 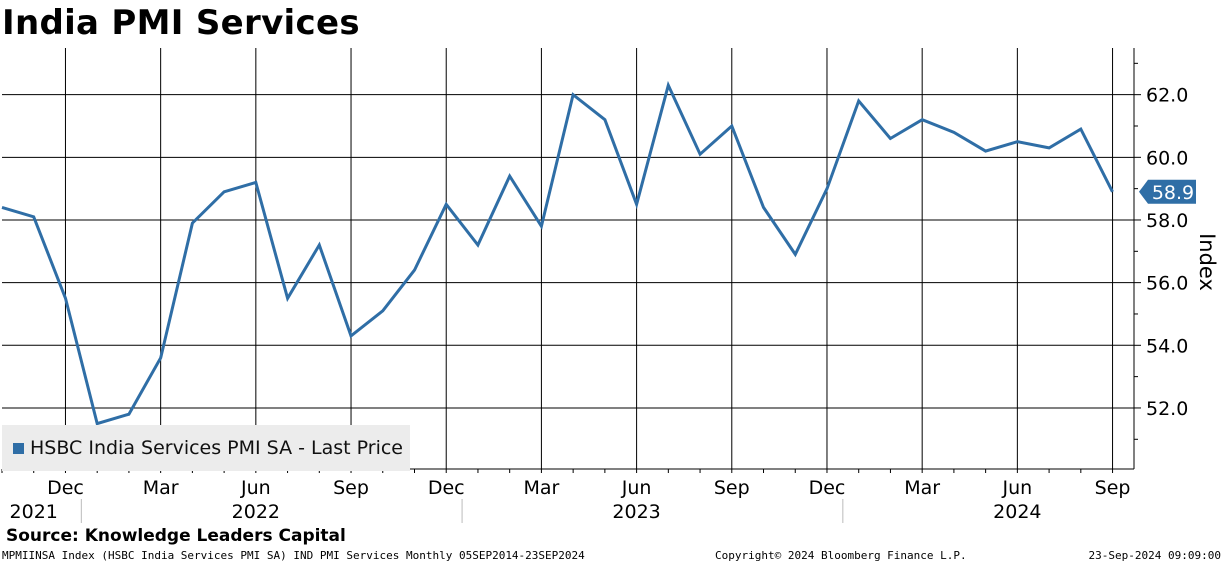 I want to click on legend-label: HSBC India Services PMI SA - Last Price, so click(x=216, y=448).